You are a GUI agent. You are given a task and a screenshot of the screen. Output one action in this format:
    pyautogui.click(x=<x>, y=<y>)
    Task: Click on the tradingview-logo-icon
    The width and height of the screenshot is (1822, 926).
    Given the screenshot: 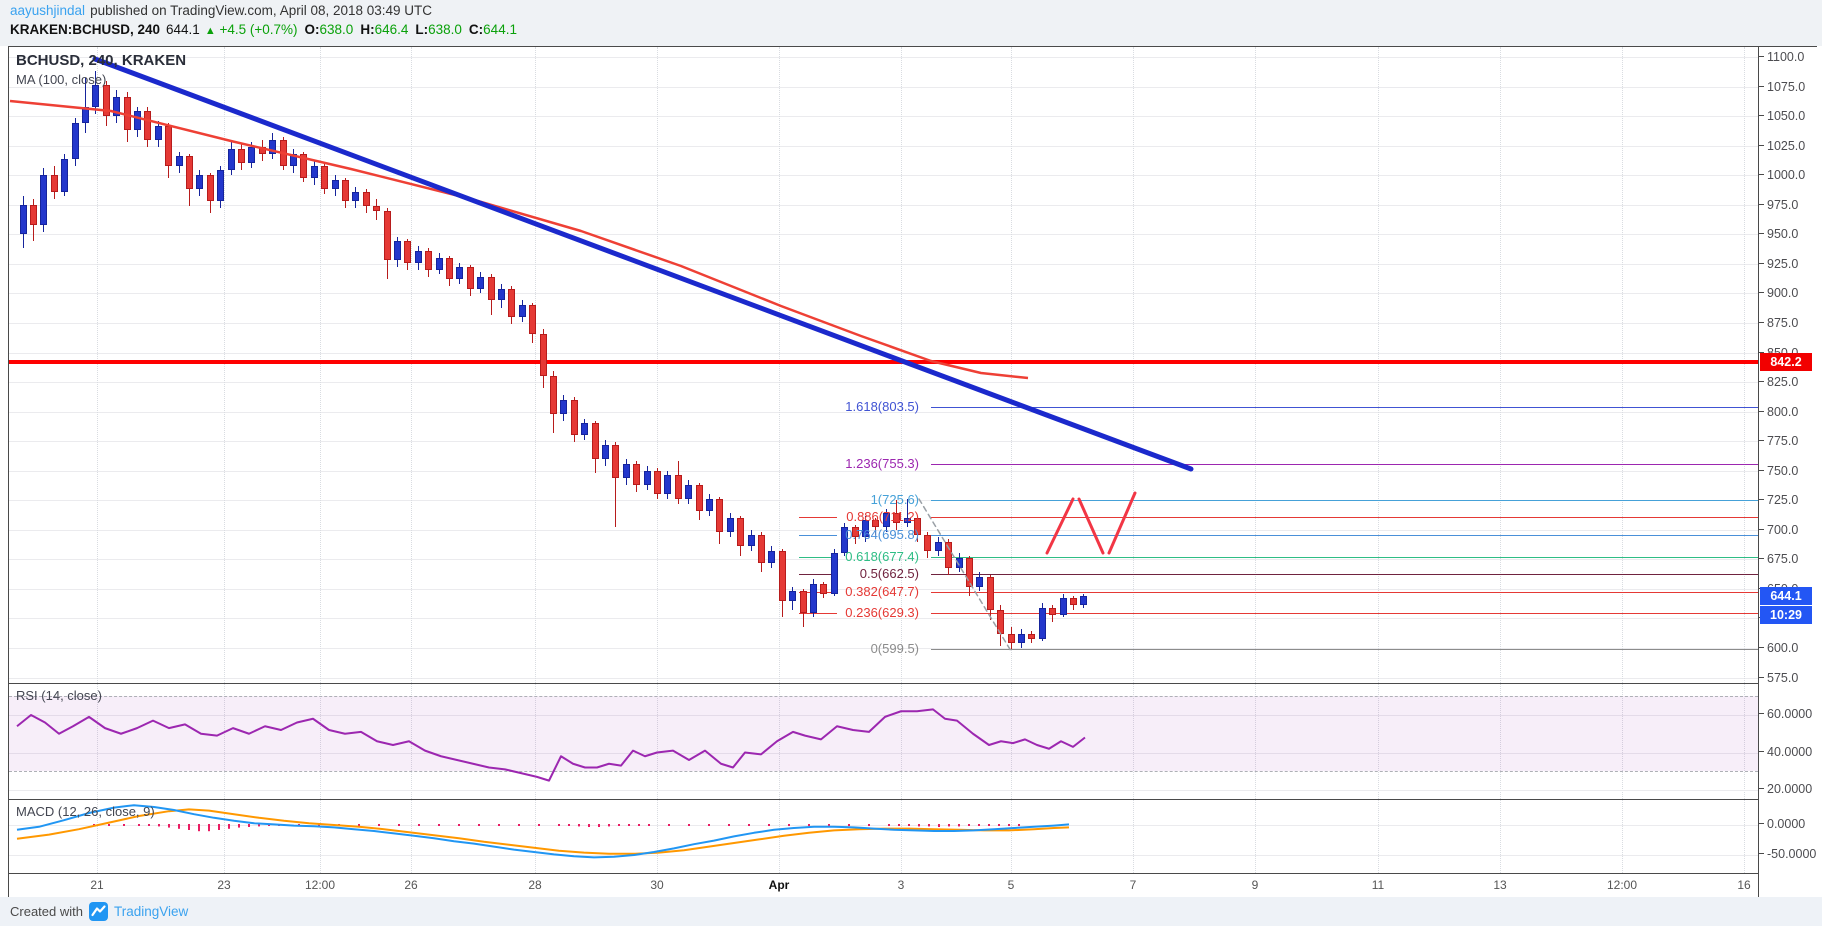 What is the action you would take?
    pyautogui.click(x=98, y=911)
    